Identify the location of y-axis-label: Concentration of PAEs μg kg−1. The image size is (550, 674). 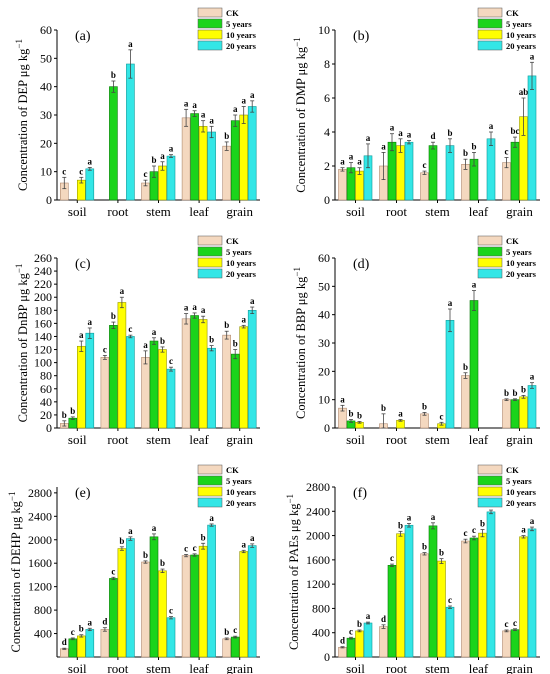
(293, 572).